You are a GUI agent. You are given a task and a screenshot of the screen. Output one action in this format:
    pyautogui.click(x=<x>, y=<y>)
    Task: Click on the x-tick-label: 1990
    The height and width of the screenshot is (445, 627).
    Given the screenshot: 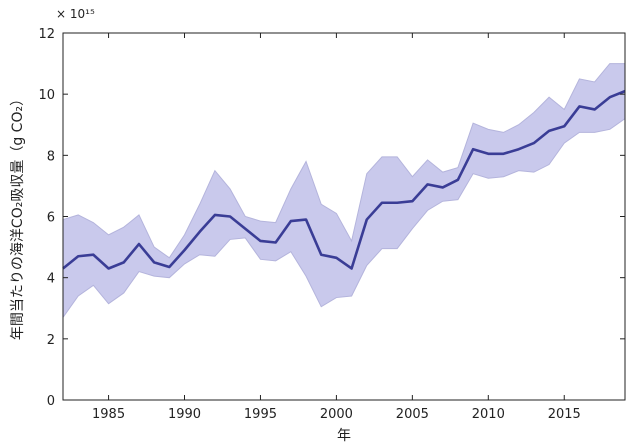 What is the action you would take?
    pyautogui.click(x=184, y=414)
    